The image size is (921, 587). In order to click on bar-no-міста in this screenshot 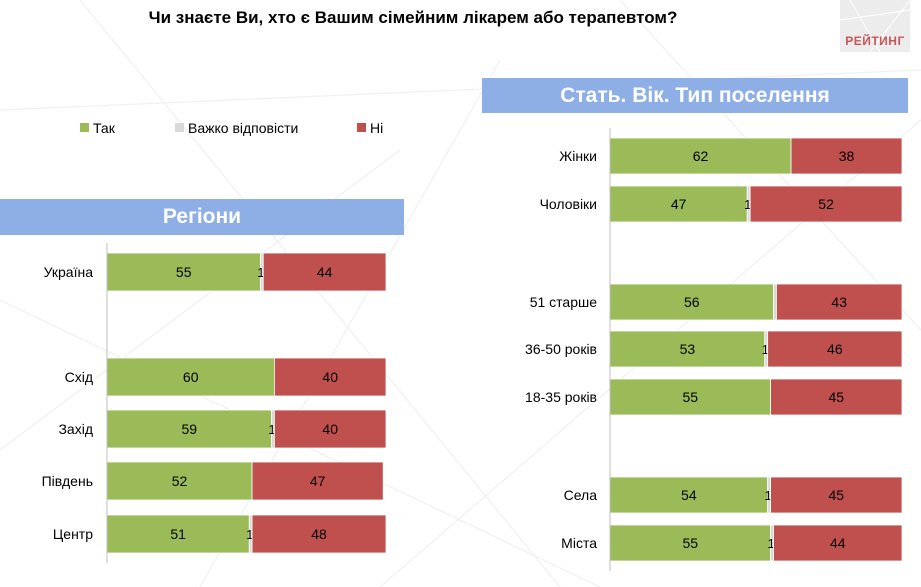, I will do `click(838, 543)`.